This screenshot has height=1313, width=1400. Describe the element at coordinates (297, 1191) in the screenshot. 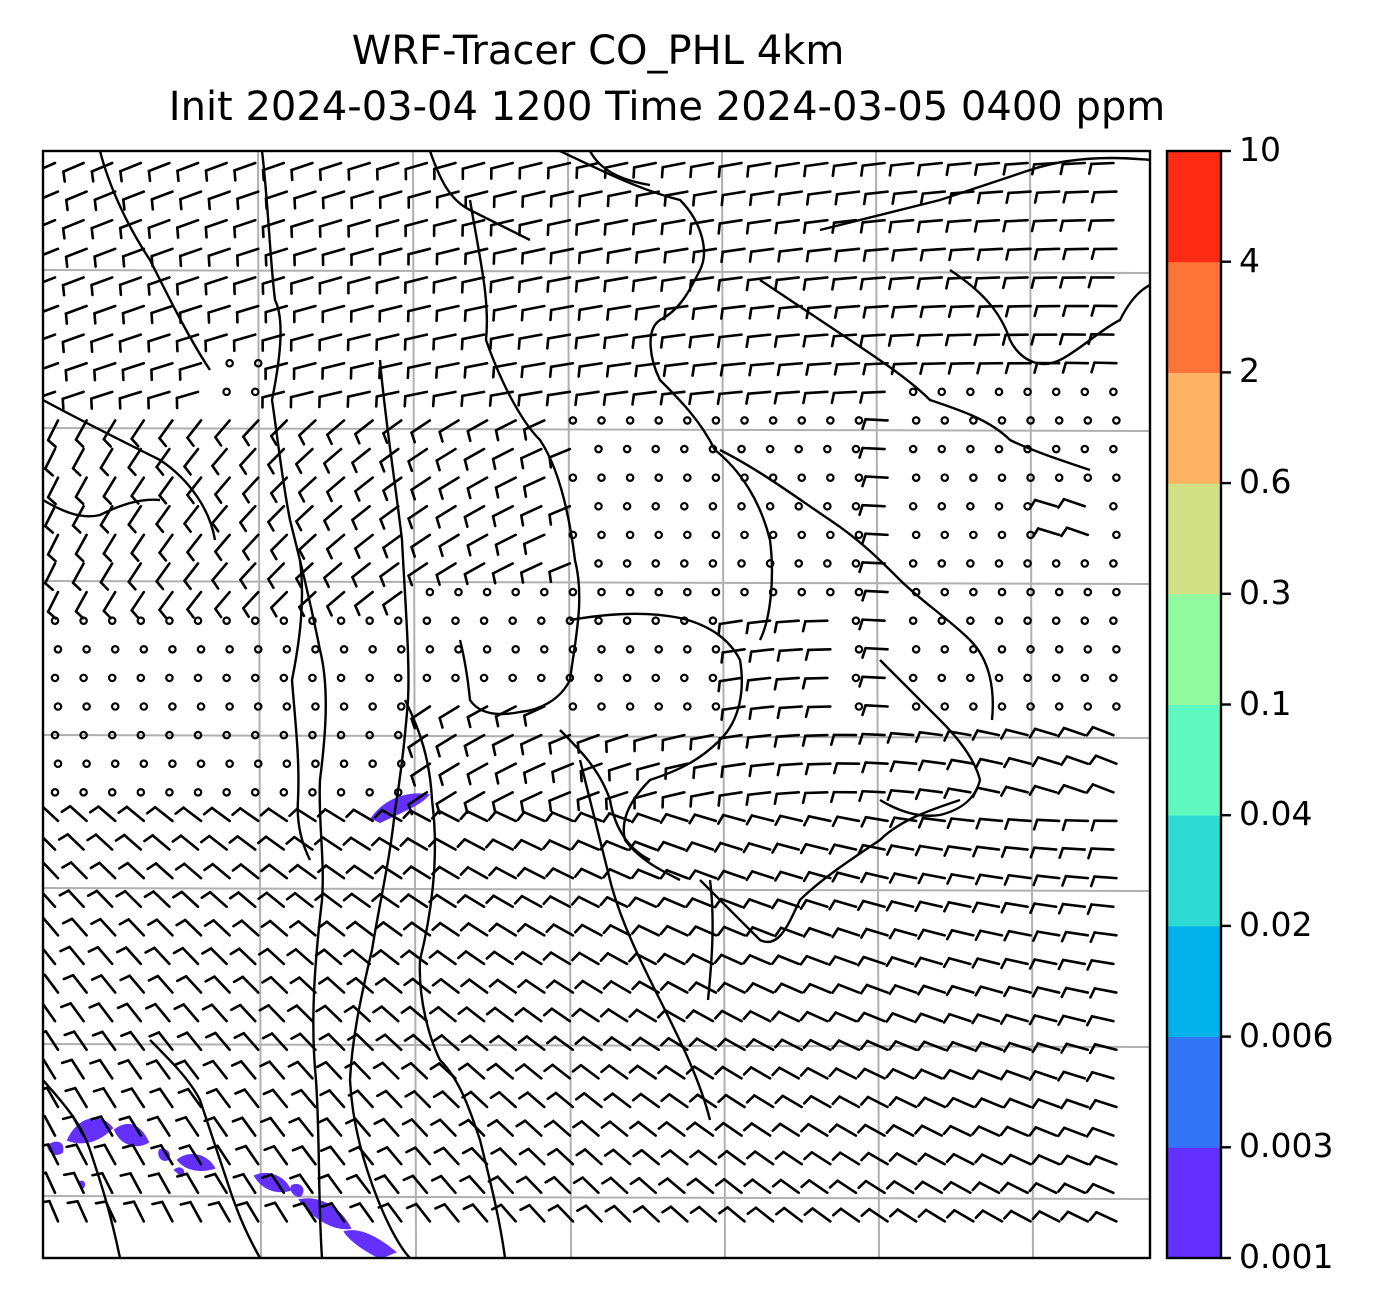

I see `tracer-plume` at that location.